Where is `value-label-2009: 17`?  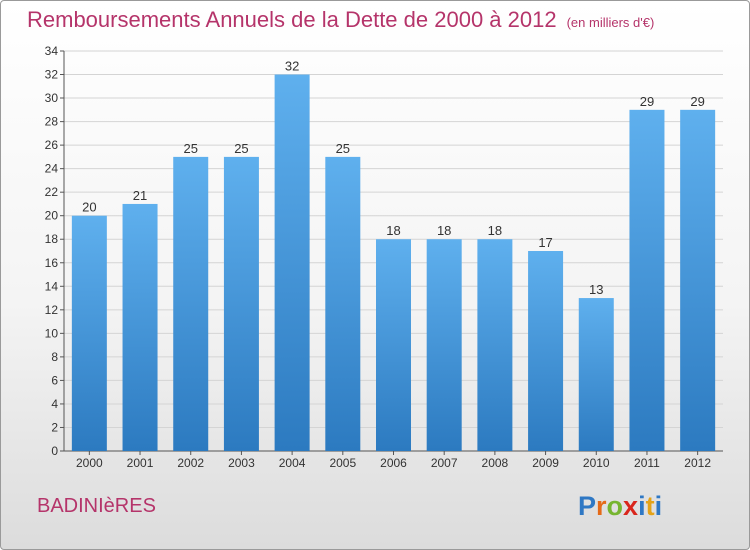
value-label-2009: 17 is located at coordinates (545, 242).